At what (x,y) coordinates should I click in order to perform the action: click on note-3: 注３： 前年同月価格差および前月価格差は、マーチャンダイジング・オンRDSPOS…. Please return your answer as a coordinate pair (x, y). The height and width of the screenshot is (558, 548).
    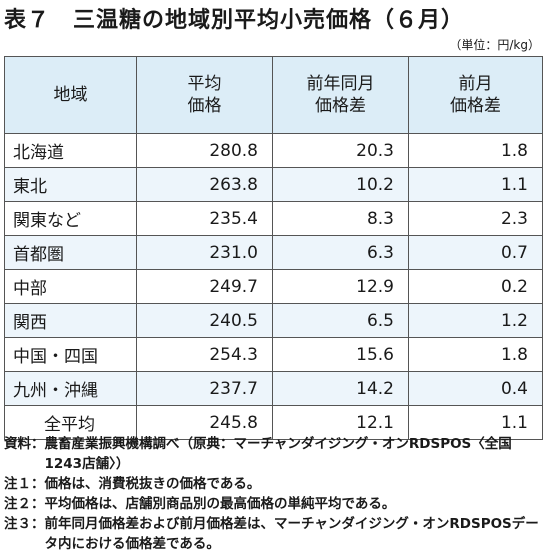
    Looking at the image, I should click on (274, 534).